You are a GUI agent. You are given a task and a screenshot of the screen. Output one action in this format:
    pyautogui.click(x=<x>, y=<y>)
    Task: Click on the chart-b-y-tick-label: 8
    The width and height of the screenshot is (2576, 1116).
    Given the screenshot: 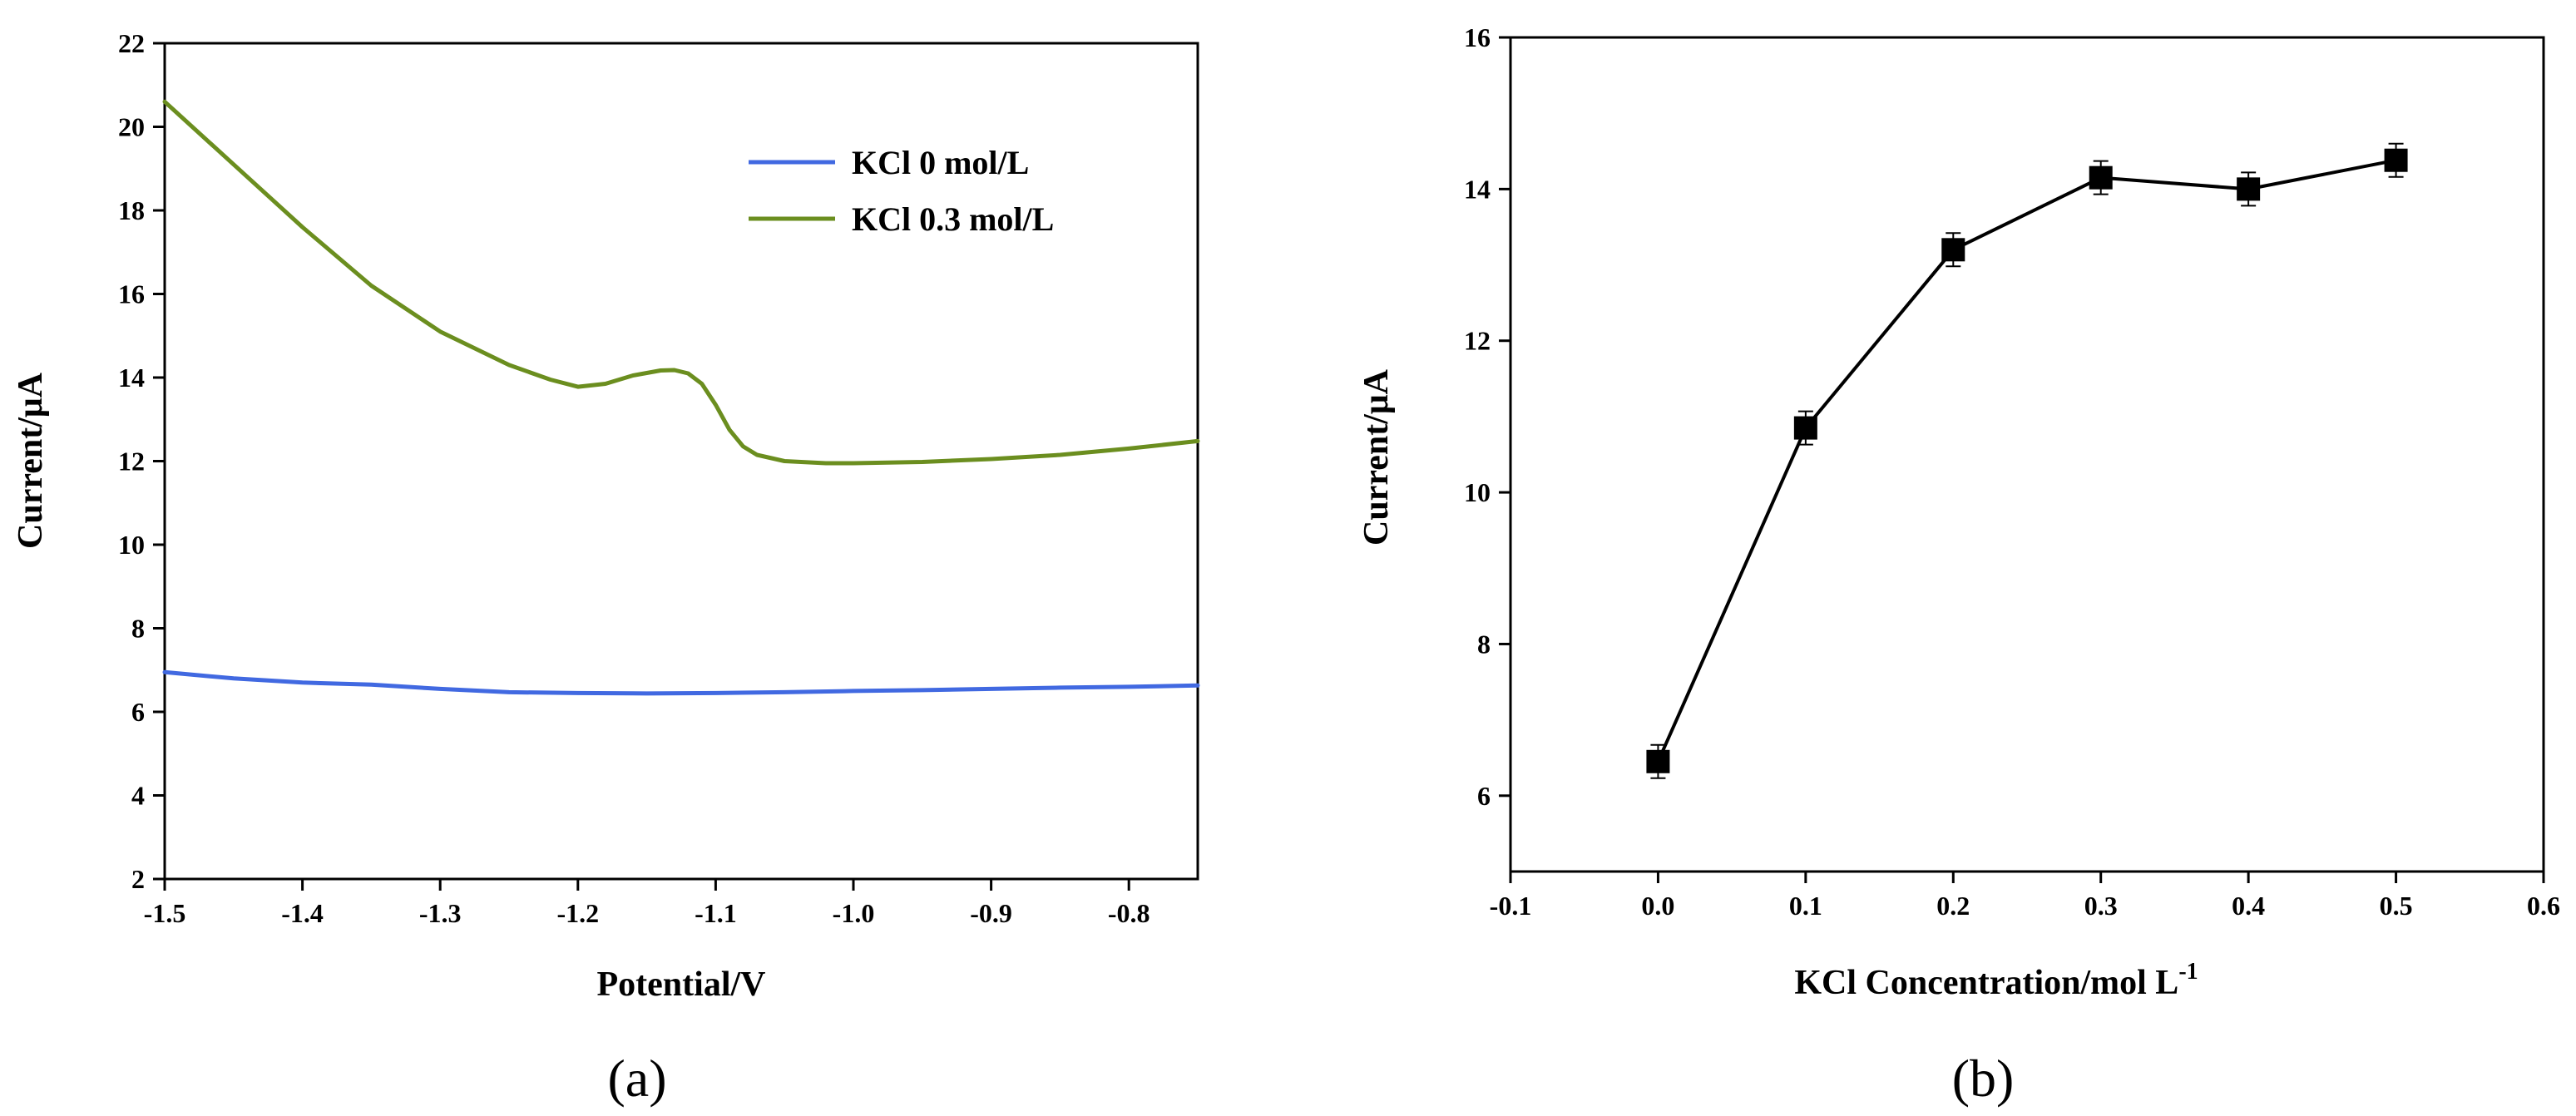 What is the action you would take?
    pyautogui.click(x=1484, y=644)
    